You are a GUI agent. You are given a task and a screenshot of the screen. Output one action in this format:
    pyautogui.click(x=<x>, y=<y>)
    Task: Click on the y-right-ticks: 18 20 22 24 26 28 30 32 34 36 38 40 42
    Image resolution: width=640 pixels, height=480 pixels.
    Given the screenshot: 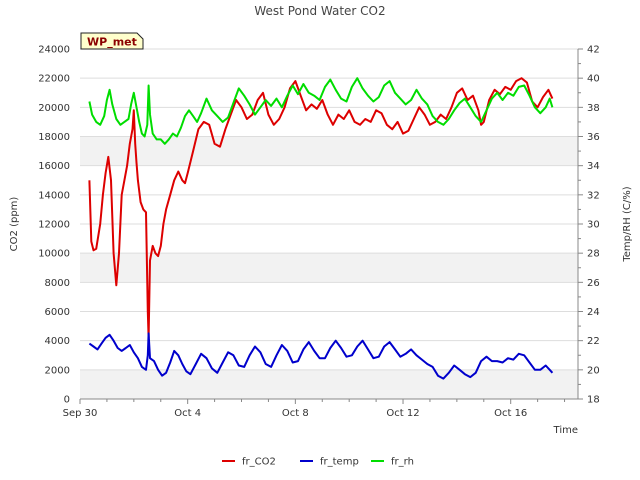 What is the action you would take?
    pyautogui.click(x=589, y=225)
    